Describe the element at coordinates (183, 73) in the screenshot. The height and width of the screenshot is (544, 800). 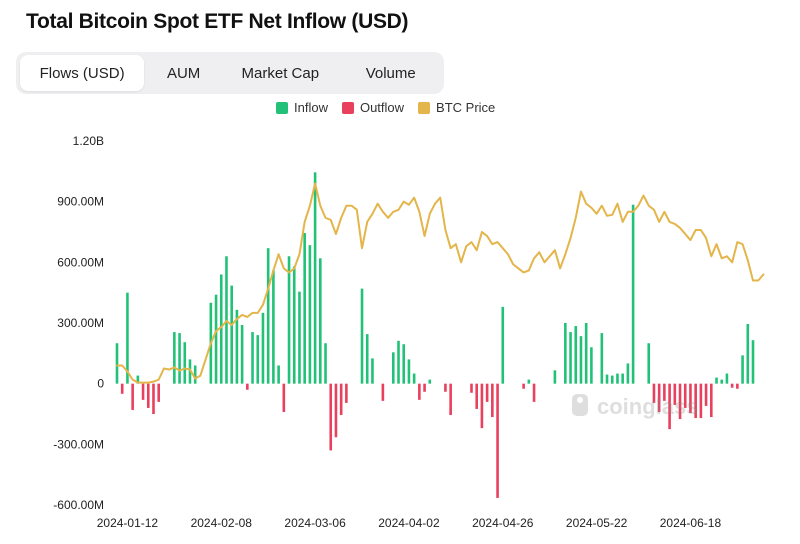
I see `tab-aum: AUM` at that location.